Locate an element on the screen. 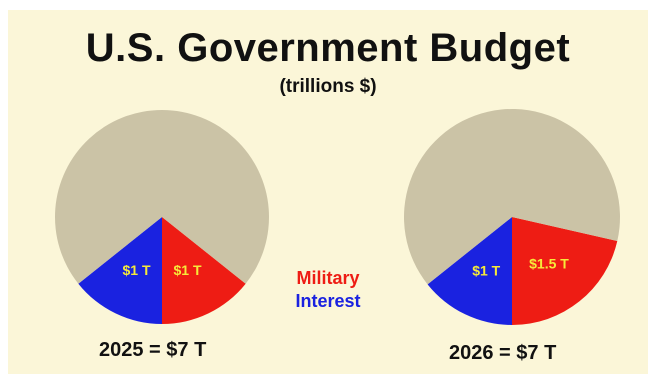 The image size is (656, 381). pie-label-interest-2026: $1 T is located at coordinates (486, 271).